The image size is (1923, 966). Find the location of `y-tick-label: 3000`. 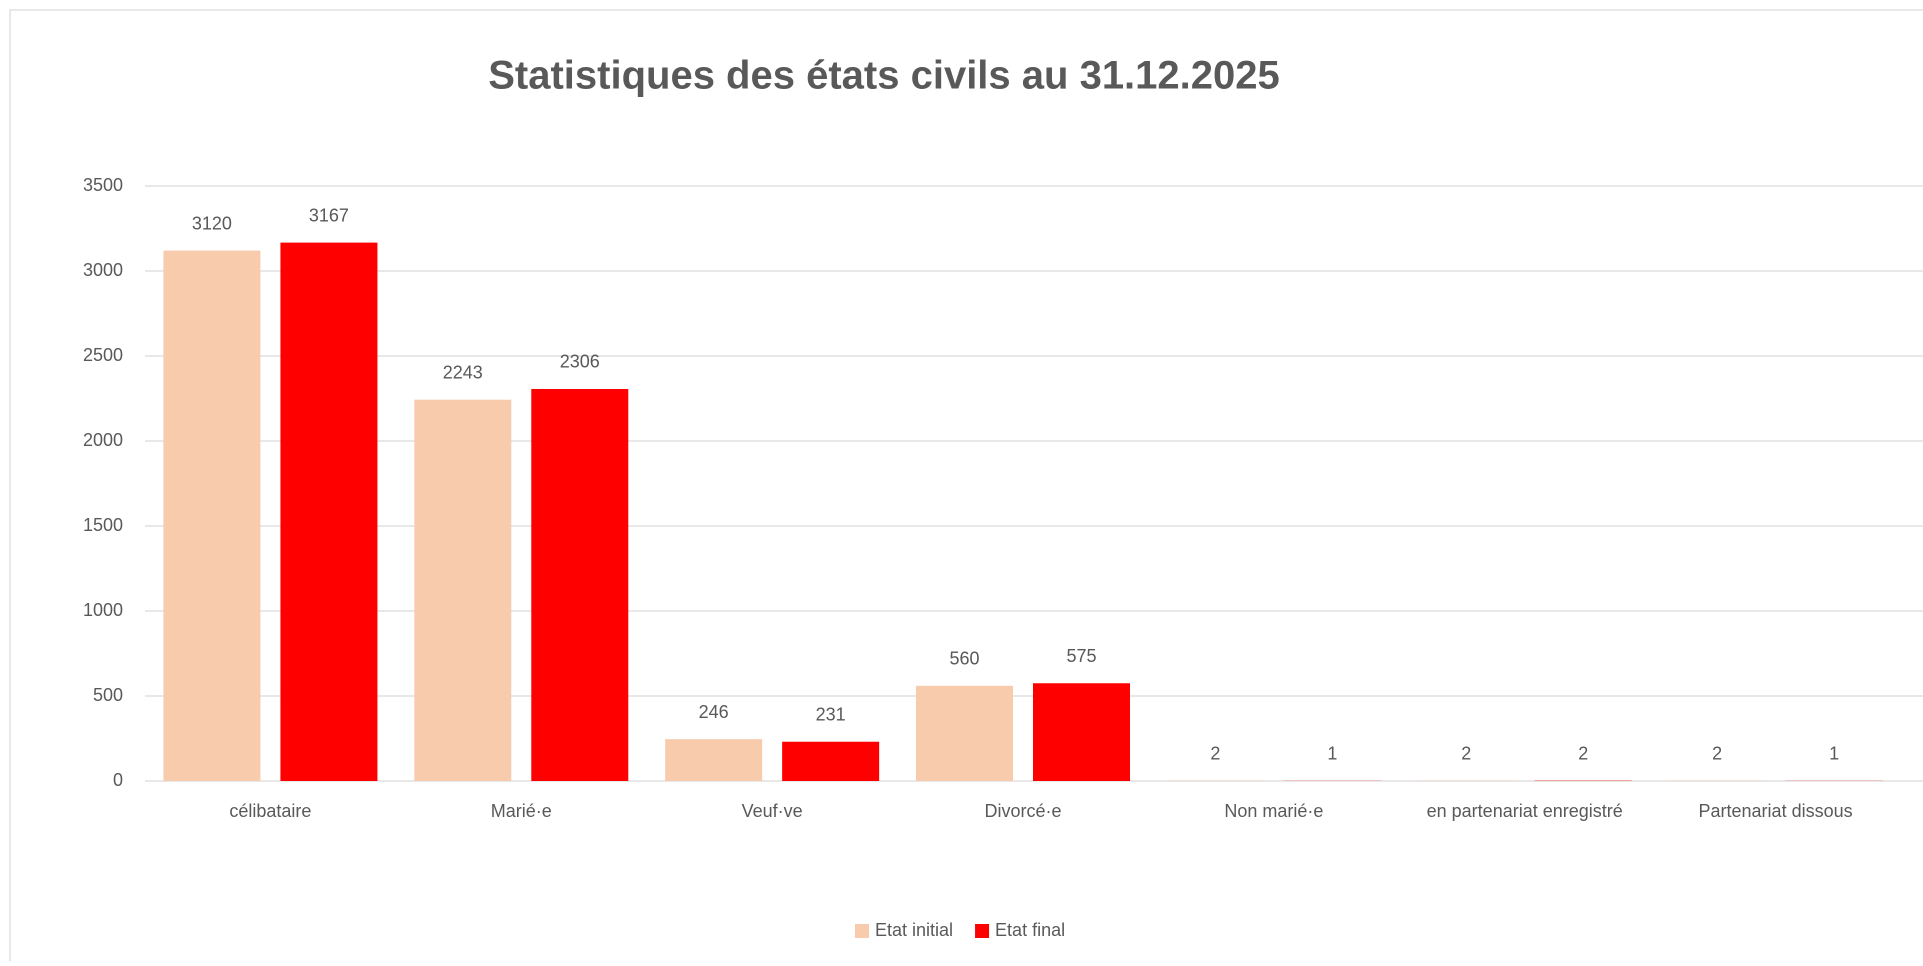

y-tick-label: 3000 is located at coordinates (103, 270).